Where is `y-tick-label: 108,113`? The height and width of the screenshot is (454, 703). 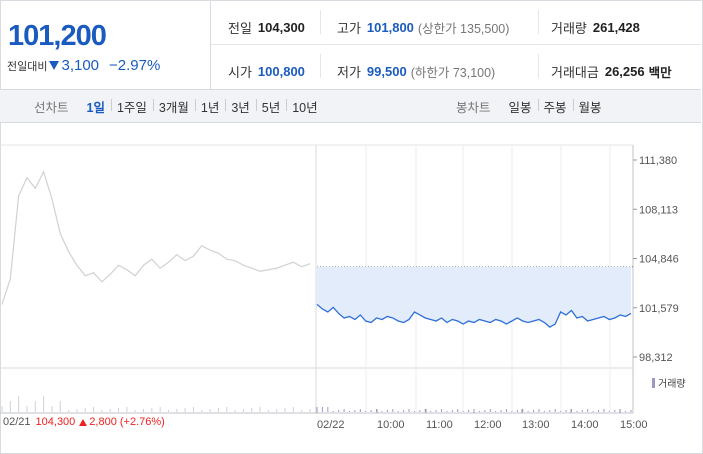 y-tick-label: 108,113 is located at coordinates (658, 210).